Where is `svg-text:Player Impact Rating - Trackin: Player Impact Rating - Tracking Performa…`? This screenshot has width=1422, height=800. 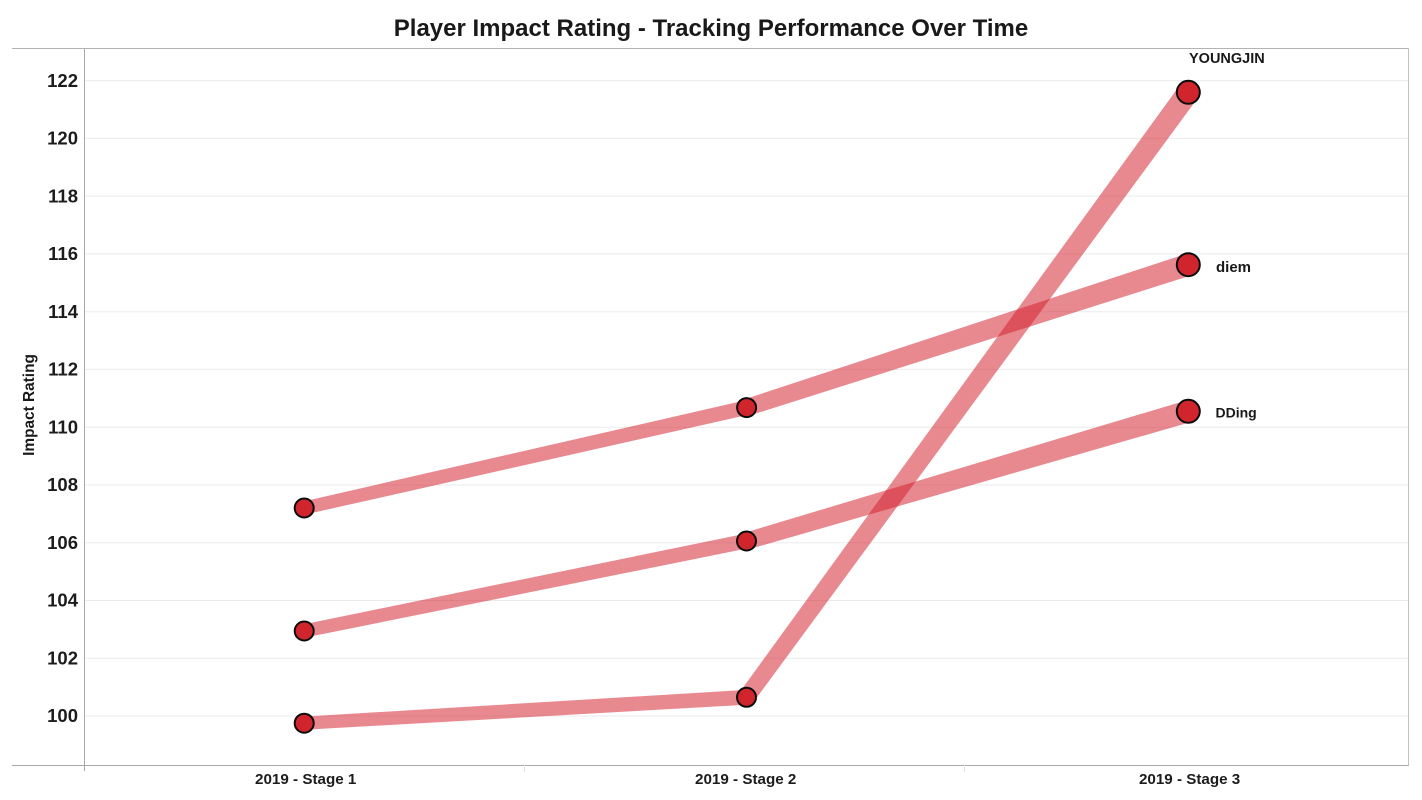
svg-text:Player Impact Rating - Trackin: Player Impact Rating - Tracking Performa… is located at coordinates (711, 28).